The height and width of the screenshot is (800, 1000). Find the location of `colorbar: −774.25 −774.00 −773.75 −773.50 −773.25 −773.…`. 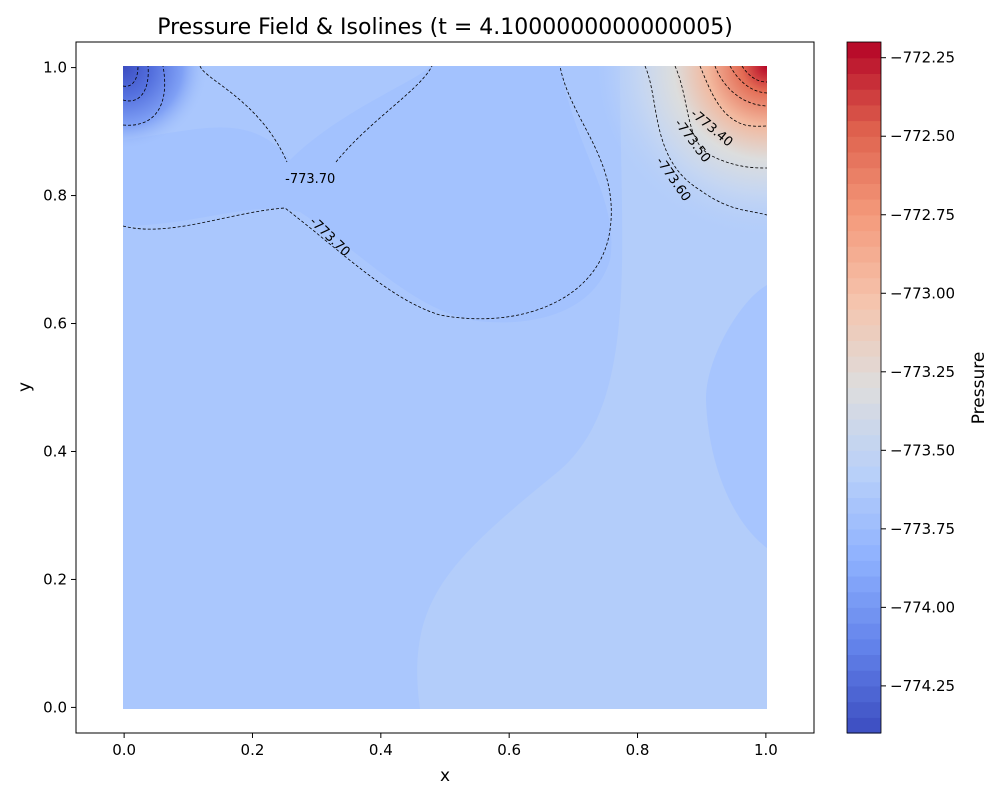

colorbar: −774.25 −774.00 −773.75 −773.50 −773.25 −773.… is located at coordinates (917, 387).